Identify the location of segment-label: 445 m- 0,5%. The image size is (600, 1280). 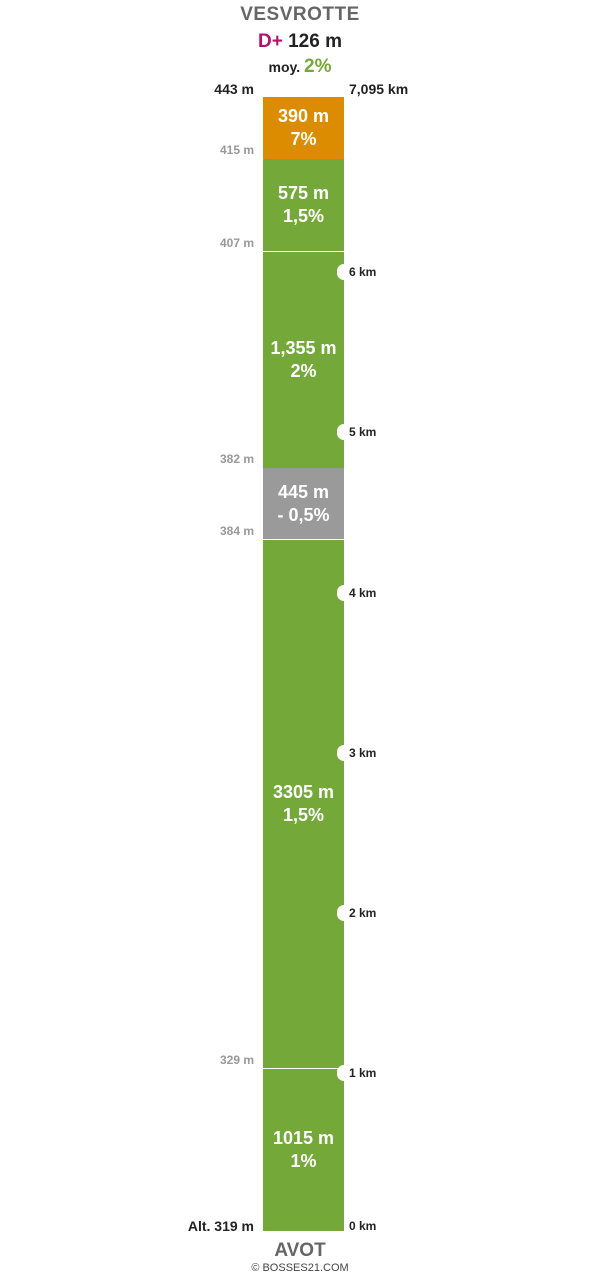
(303, 504).